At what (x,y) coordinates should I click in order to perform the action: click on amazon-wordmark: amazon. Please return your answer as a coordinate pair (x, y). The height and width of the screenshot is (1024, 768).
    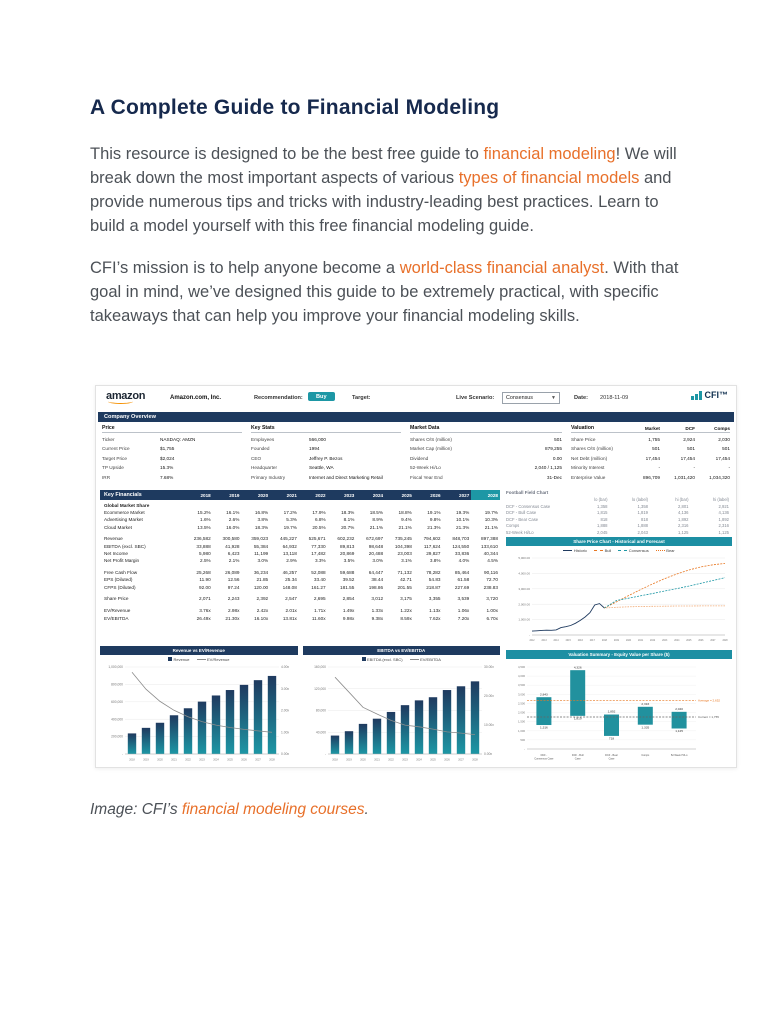
    Looking at the image, I should click on (126, 396).